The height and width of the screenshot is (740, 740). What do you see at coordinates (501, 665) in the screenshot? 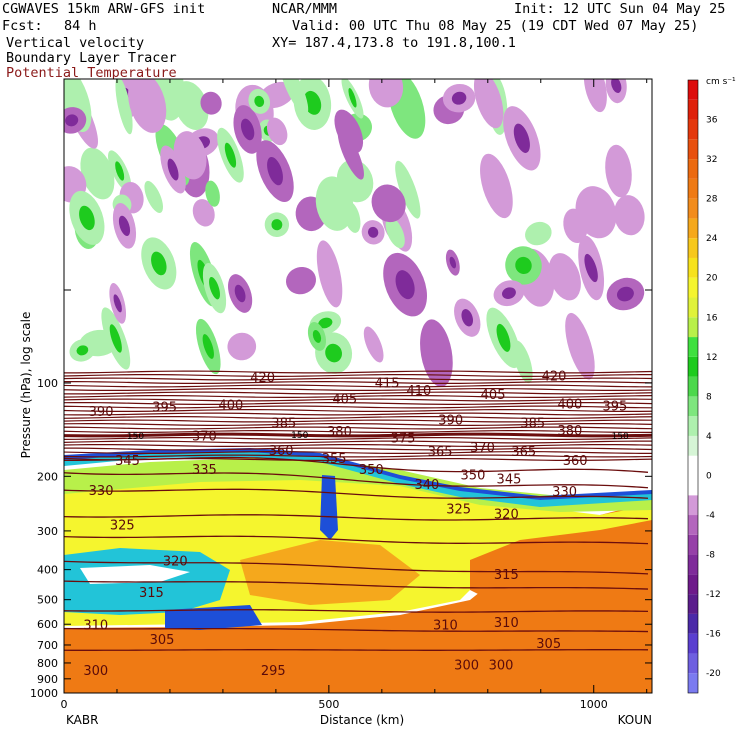
I see `theta-label: 300` at bounding box center [501, 665].